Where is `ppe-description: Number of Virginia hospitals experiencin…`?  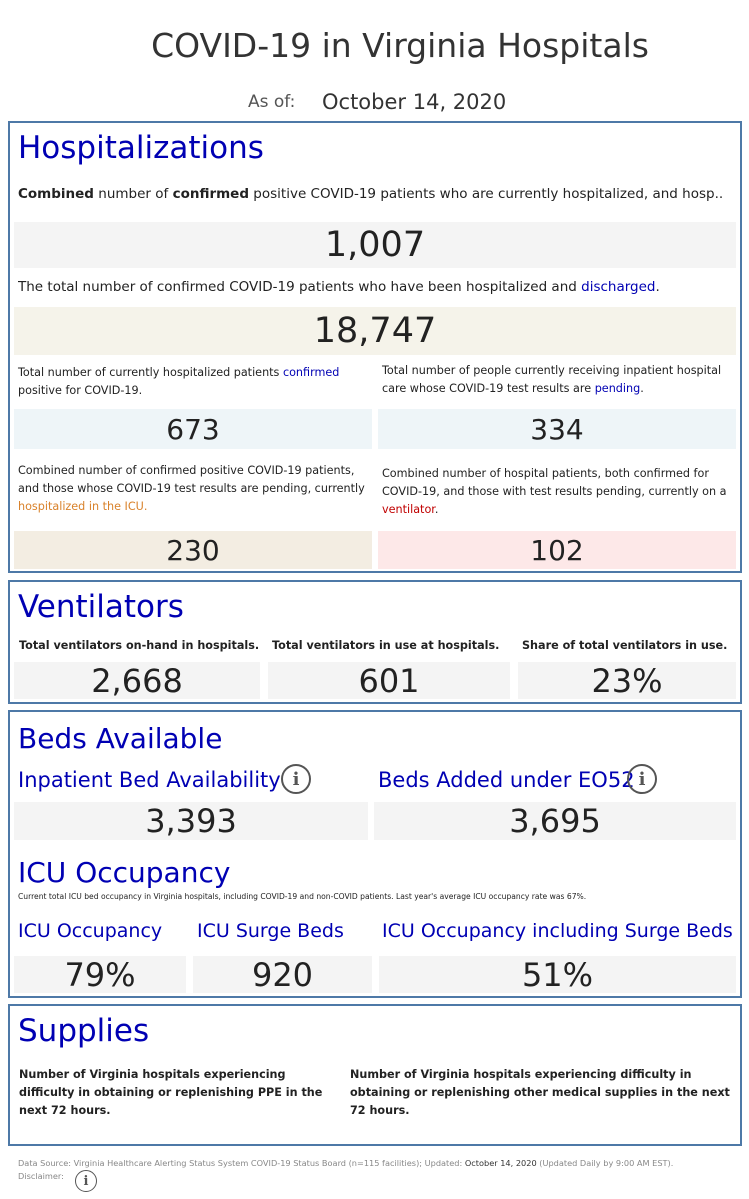
ppe-description: Number of Virginia hospitals experiencin… is located at coordinates (171, 1092).